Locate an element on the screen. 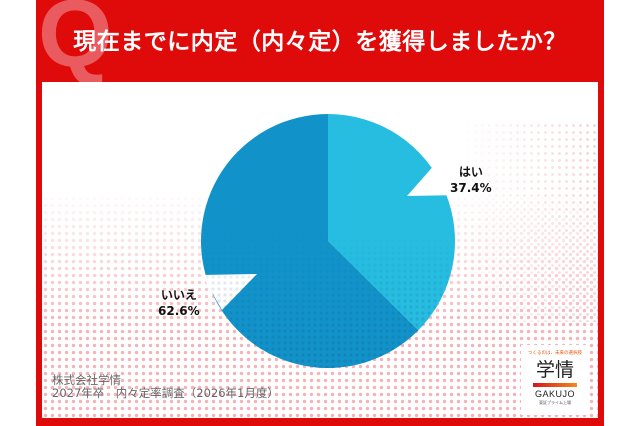  label-yes-value: 37.4% is located at coordinates (471, 188).